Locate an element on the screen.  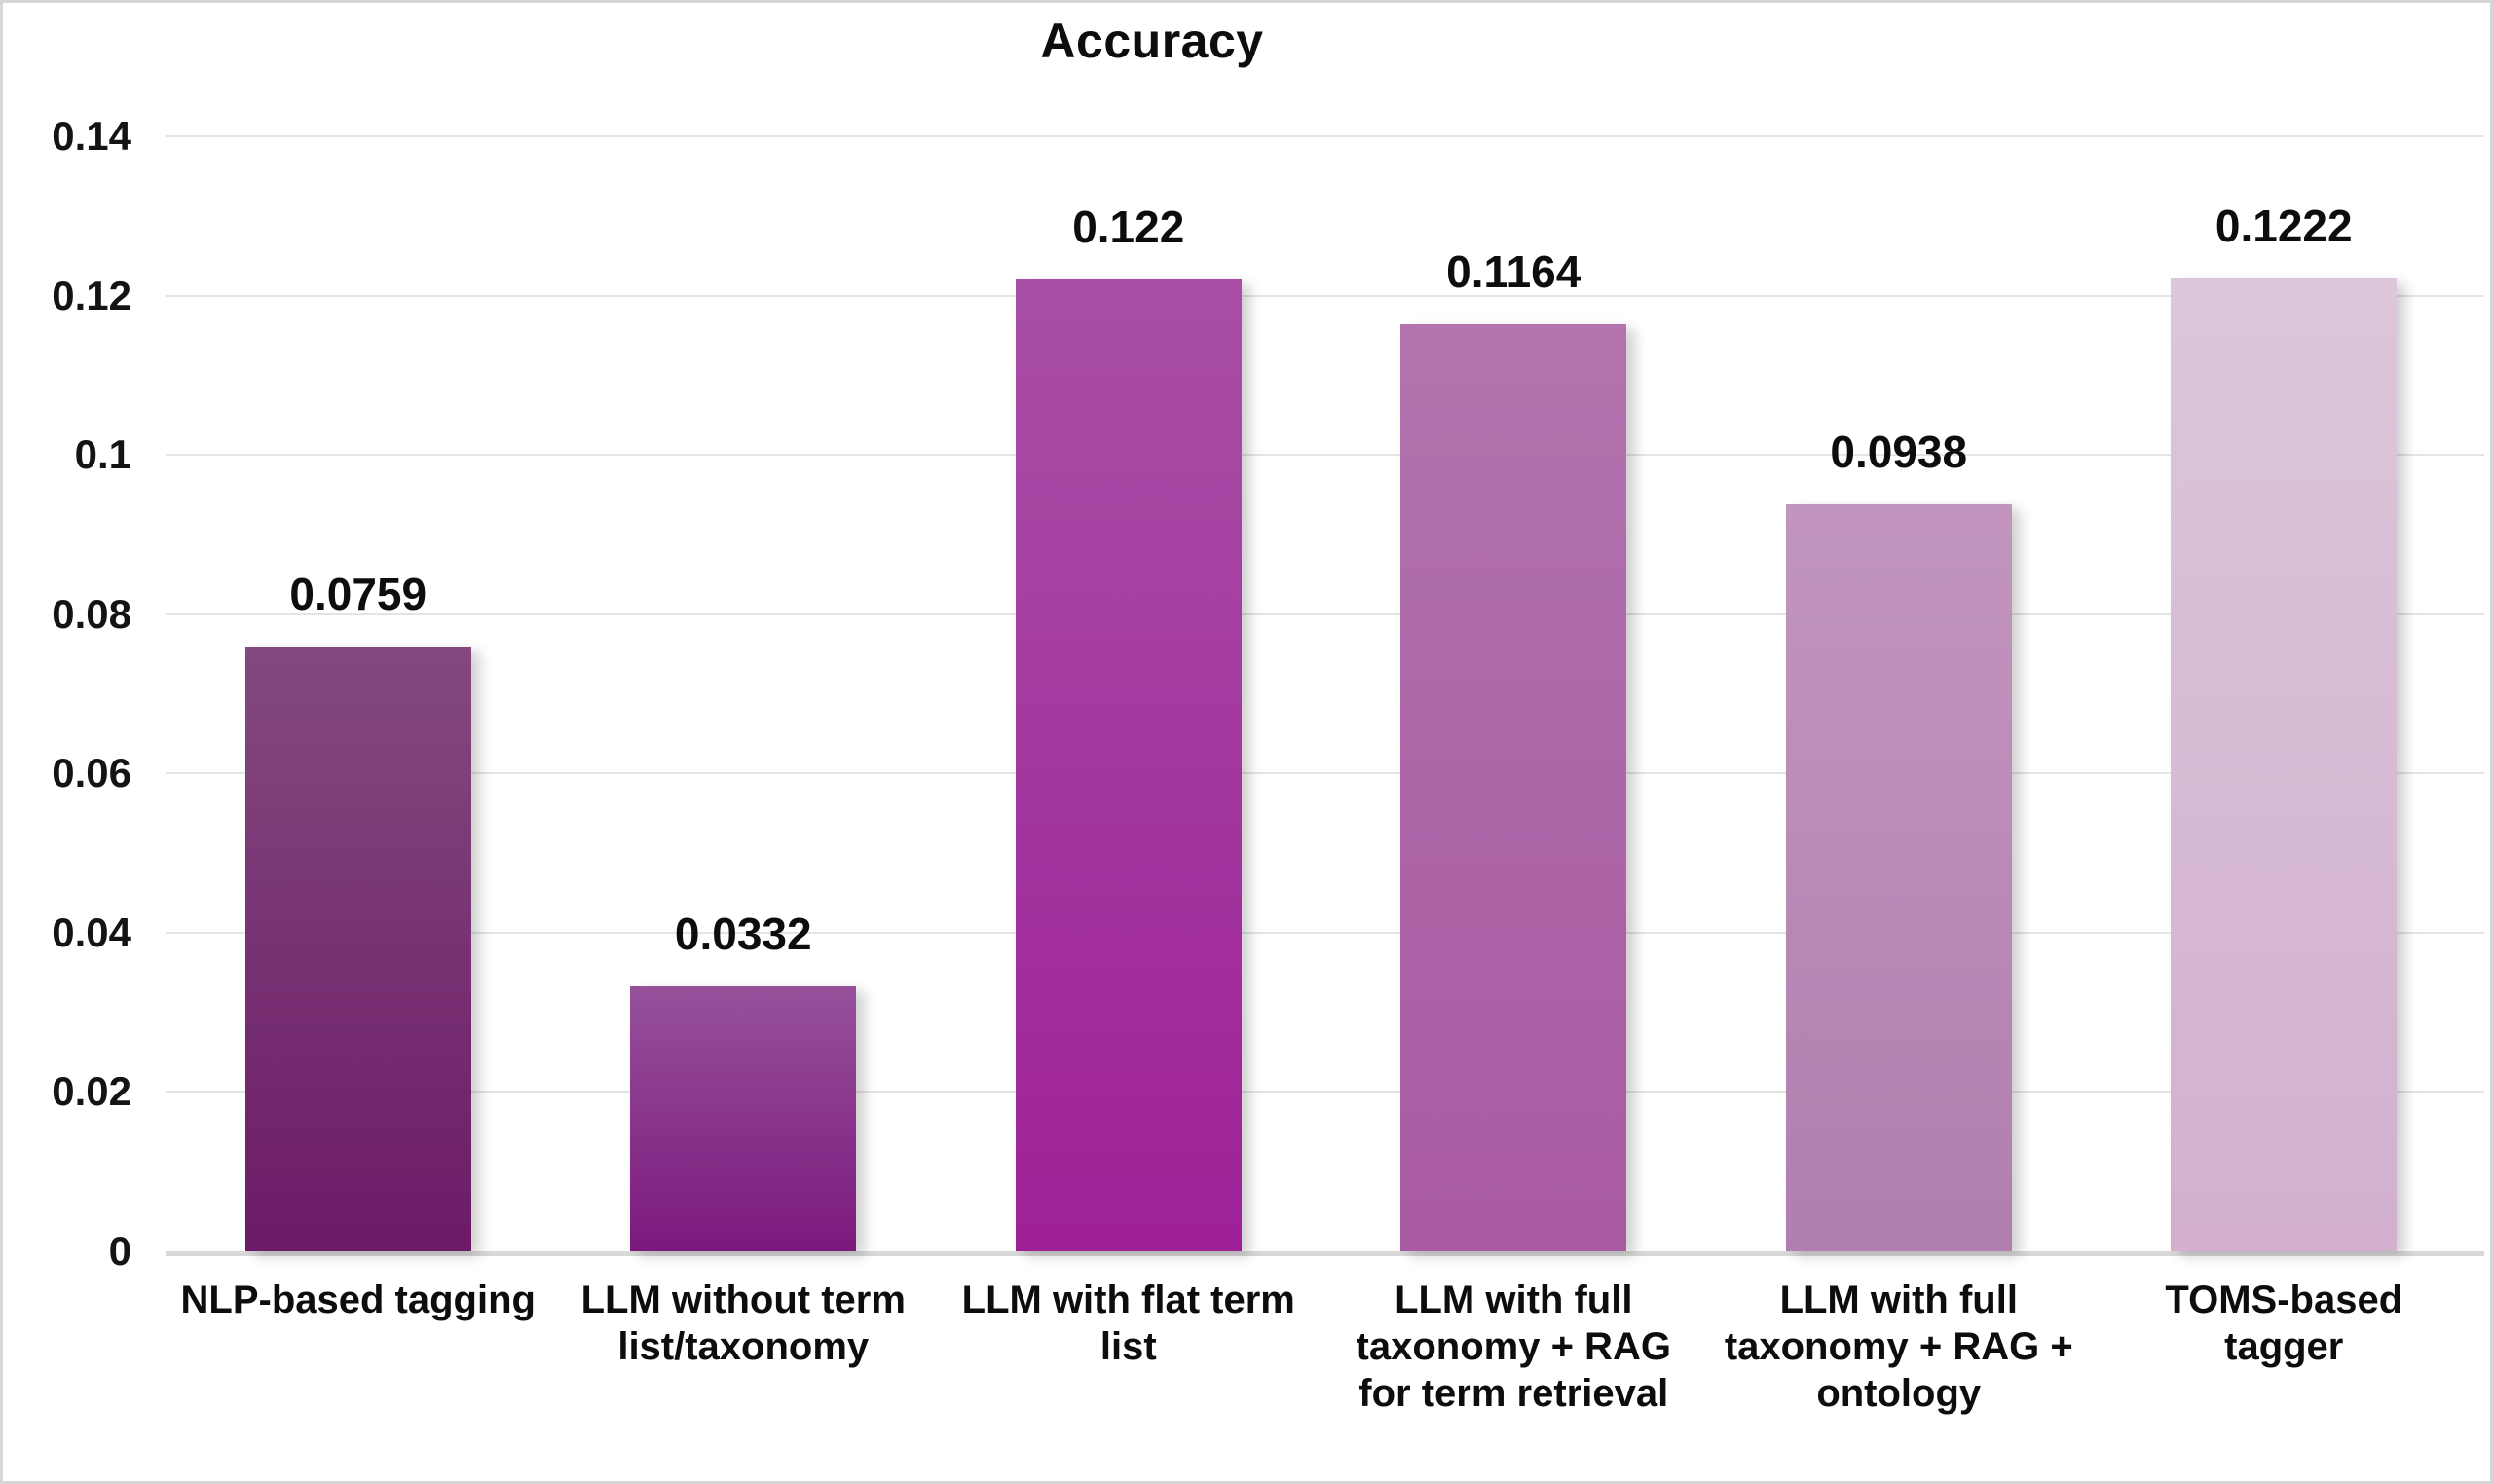
x-axis-label-line: taxonomy + RAG + is located at coordinates (1899, 1346).